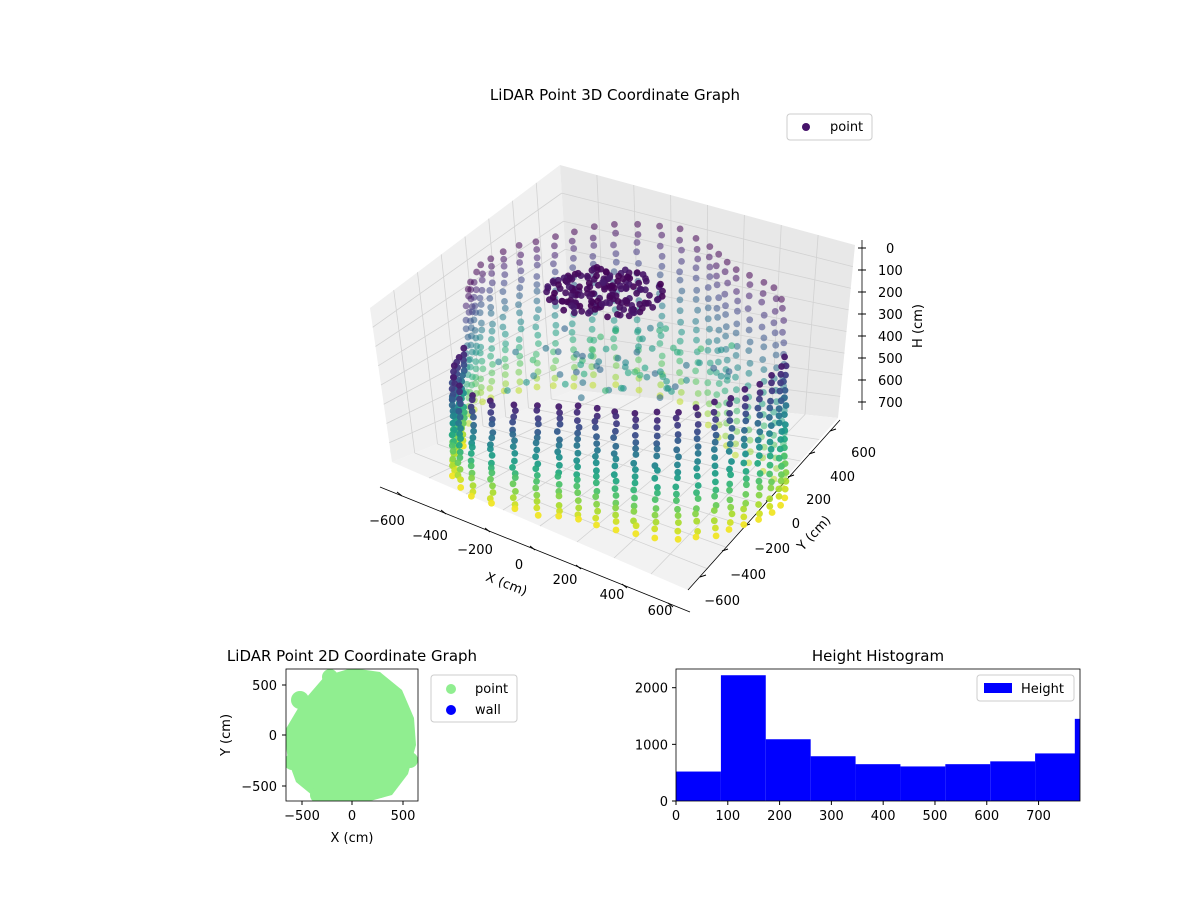 The image size is (1200, 900). Describe the element at coordinates (878, 735) in the screenshot. I see `histogram-frame` at that location.